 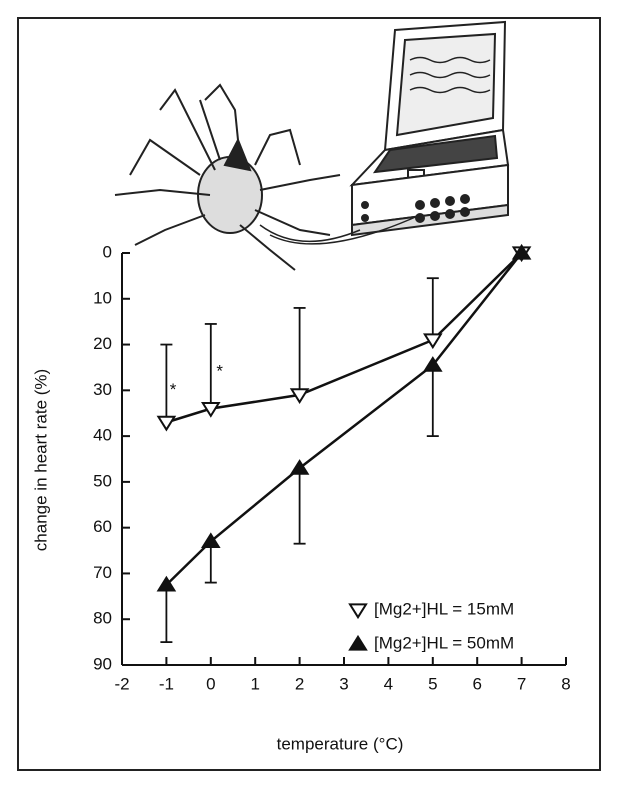 I want to click on crab-illustration, so click(x=267, y=177).